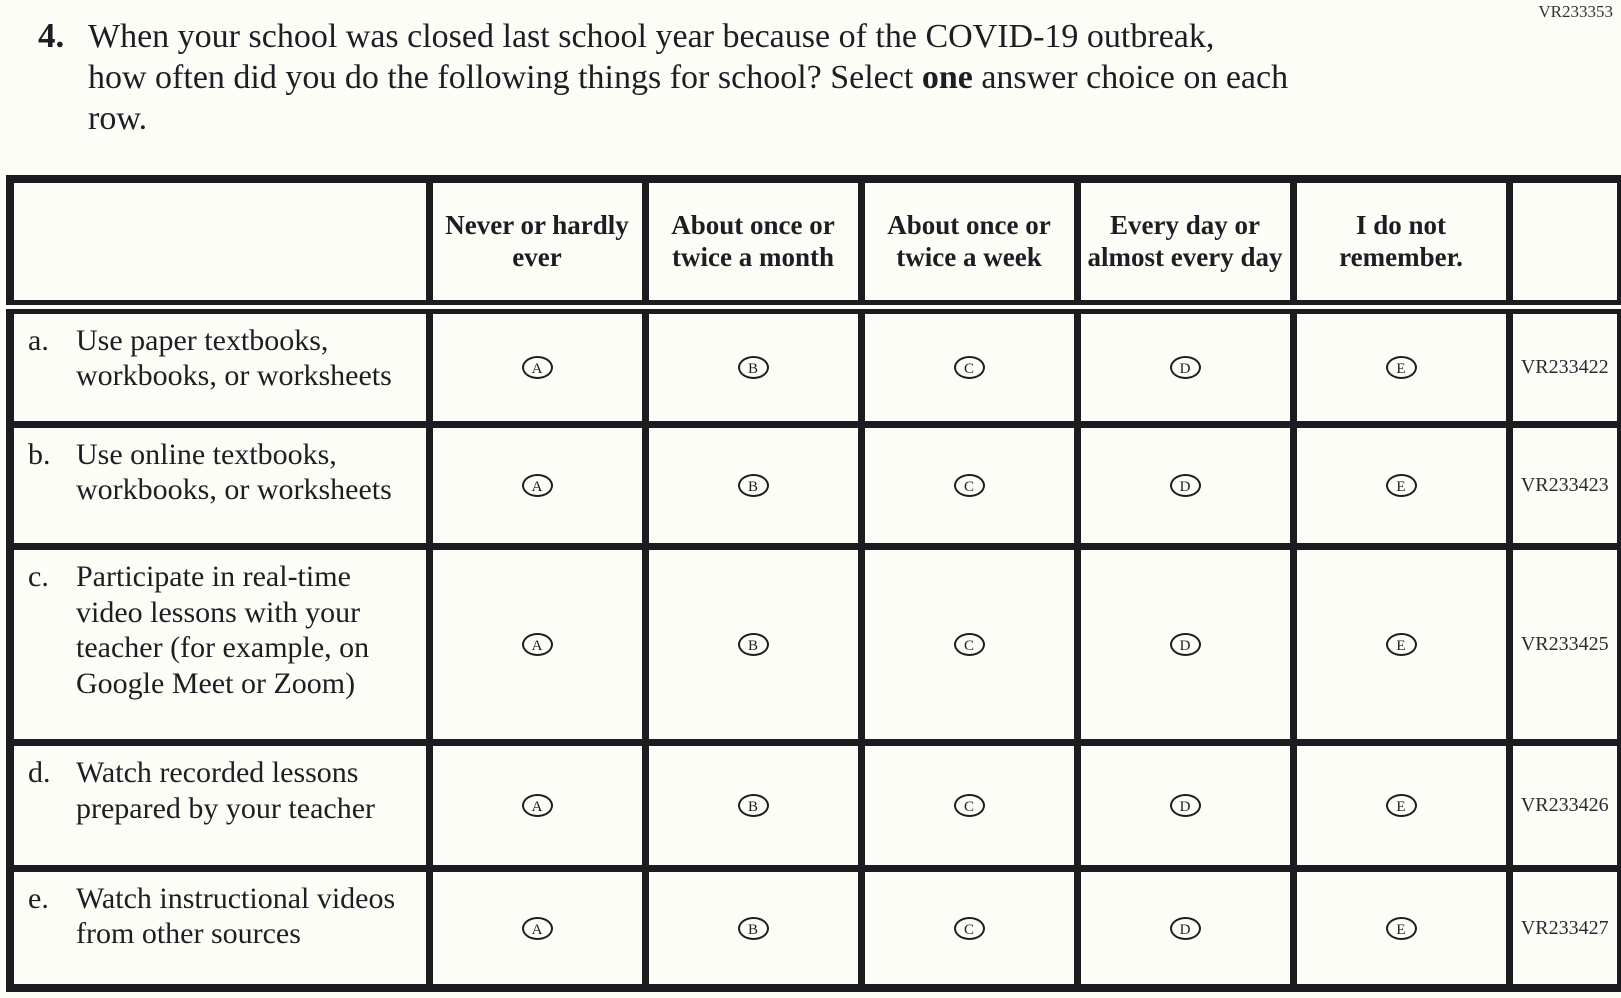 This screenshot has height=998, width=1621. Describe the element at coordinates (1563, 365) in the screenshot. I see `item-code-a: VR233422` at that location.